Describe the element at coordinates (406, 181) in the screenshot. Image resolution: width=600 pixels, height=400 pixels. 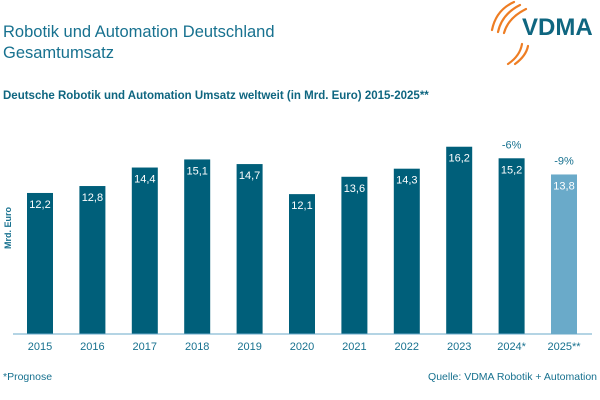
I see `data-label: 14,3` at that location.